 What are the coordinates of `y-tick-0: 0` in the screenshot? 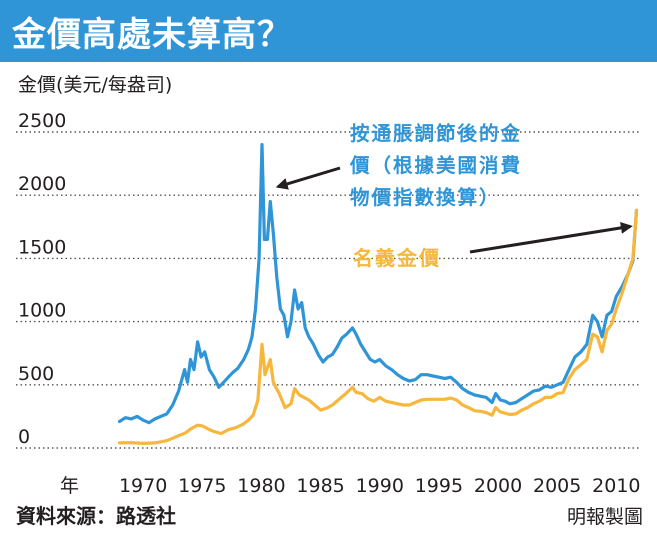 It's located at (24, 437).